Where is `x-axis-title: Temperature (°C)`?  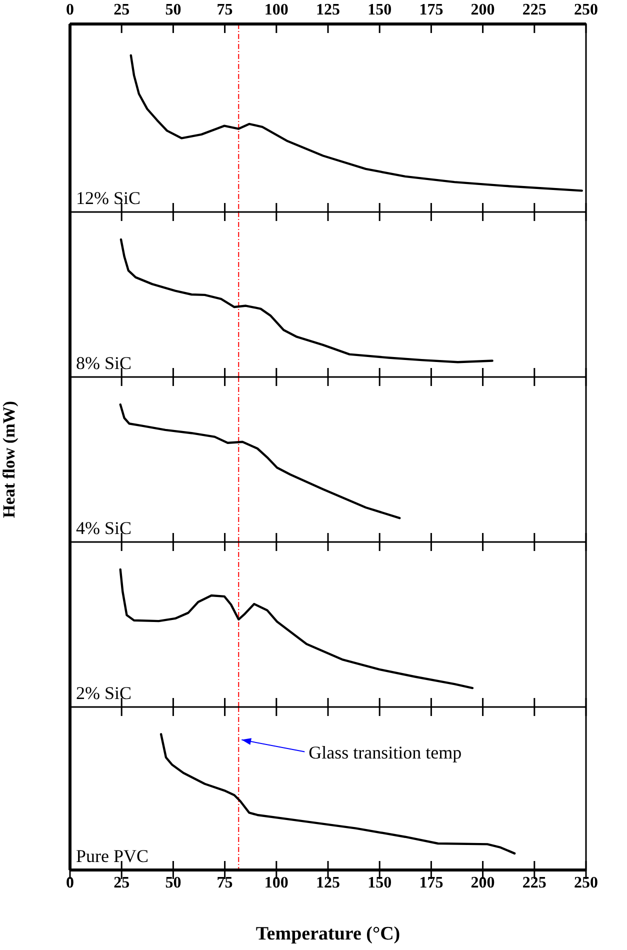 x-axis-title: Temperature (°C) is located at coordinates (328, 934).